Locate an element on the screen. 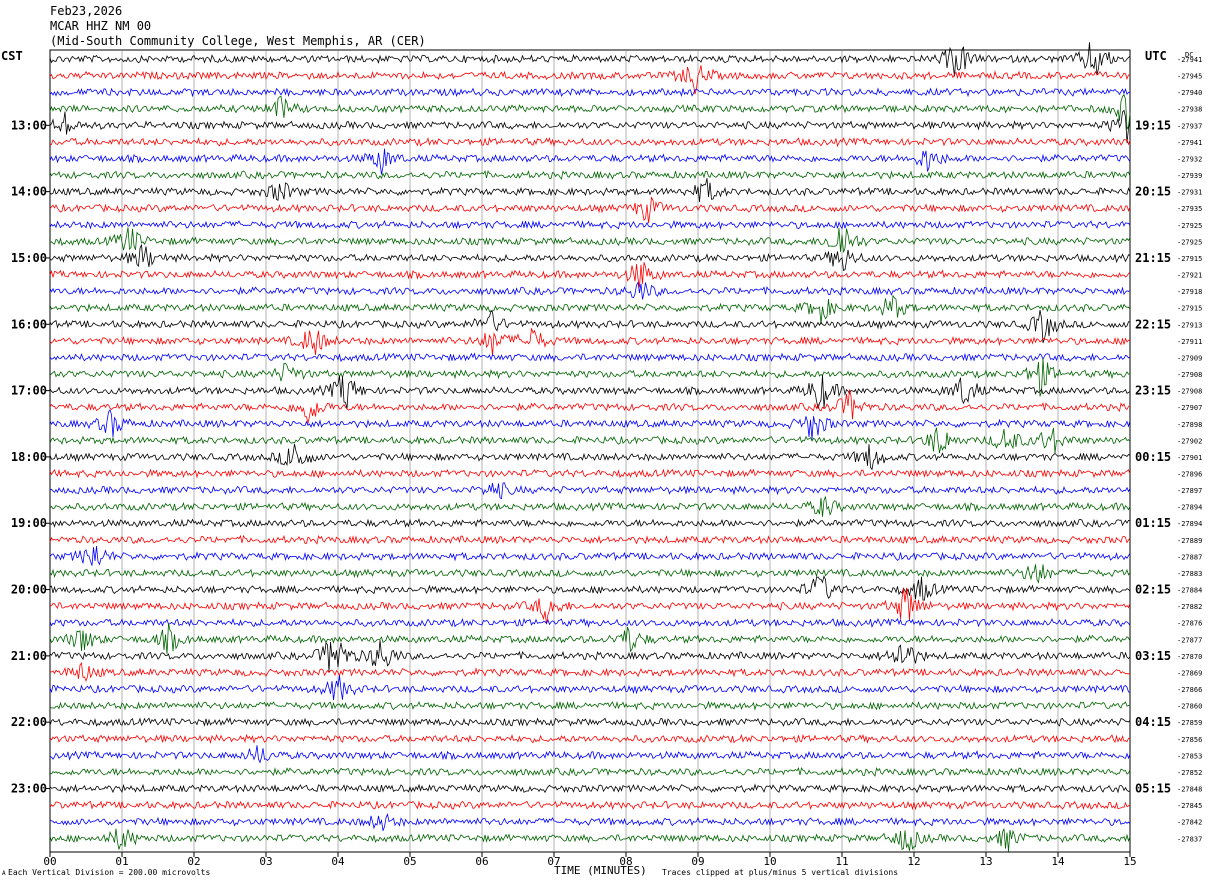 Image resolution: width=1210 pixels, height=886 pixels. left-time-label: 23:00 is located at coordinates (29, 789).